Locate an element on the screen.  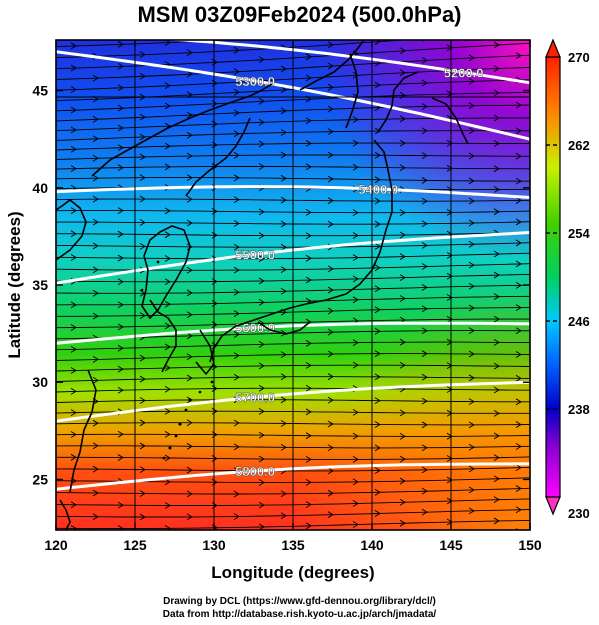
y-tick-label: 45 is located at coordinates (40, 91).